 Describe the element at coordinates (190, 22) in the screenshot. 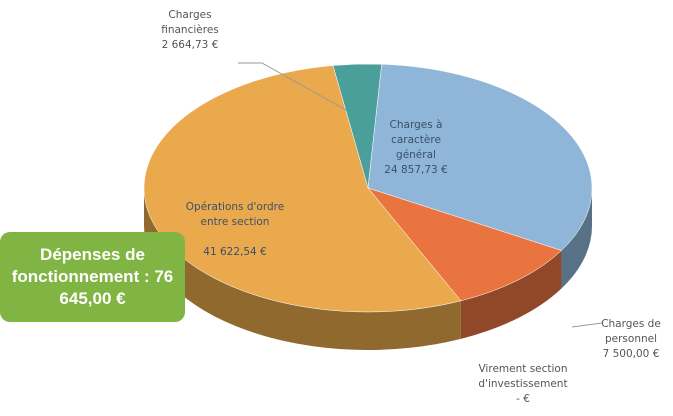

I see `slice-label: Charges financières` at that location.